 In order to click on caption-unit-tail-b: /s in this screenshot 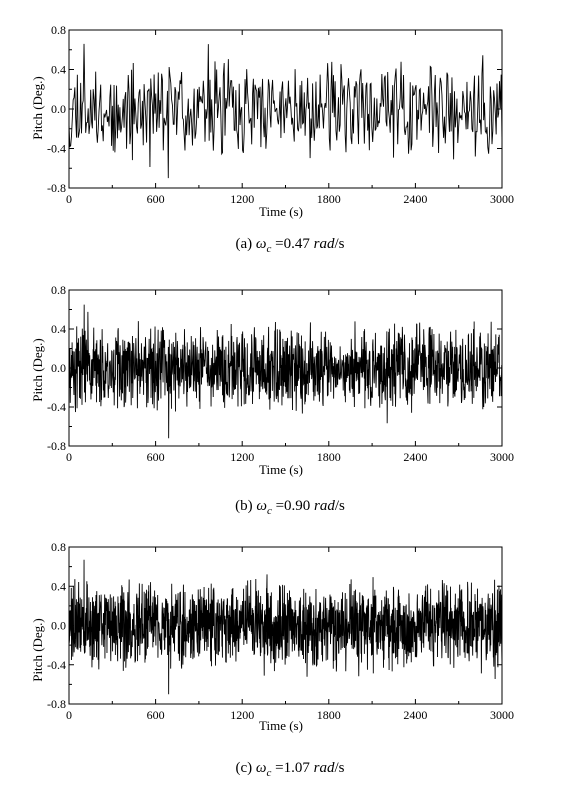, I will do `click(339, 506)`.